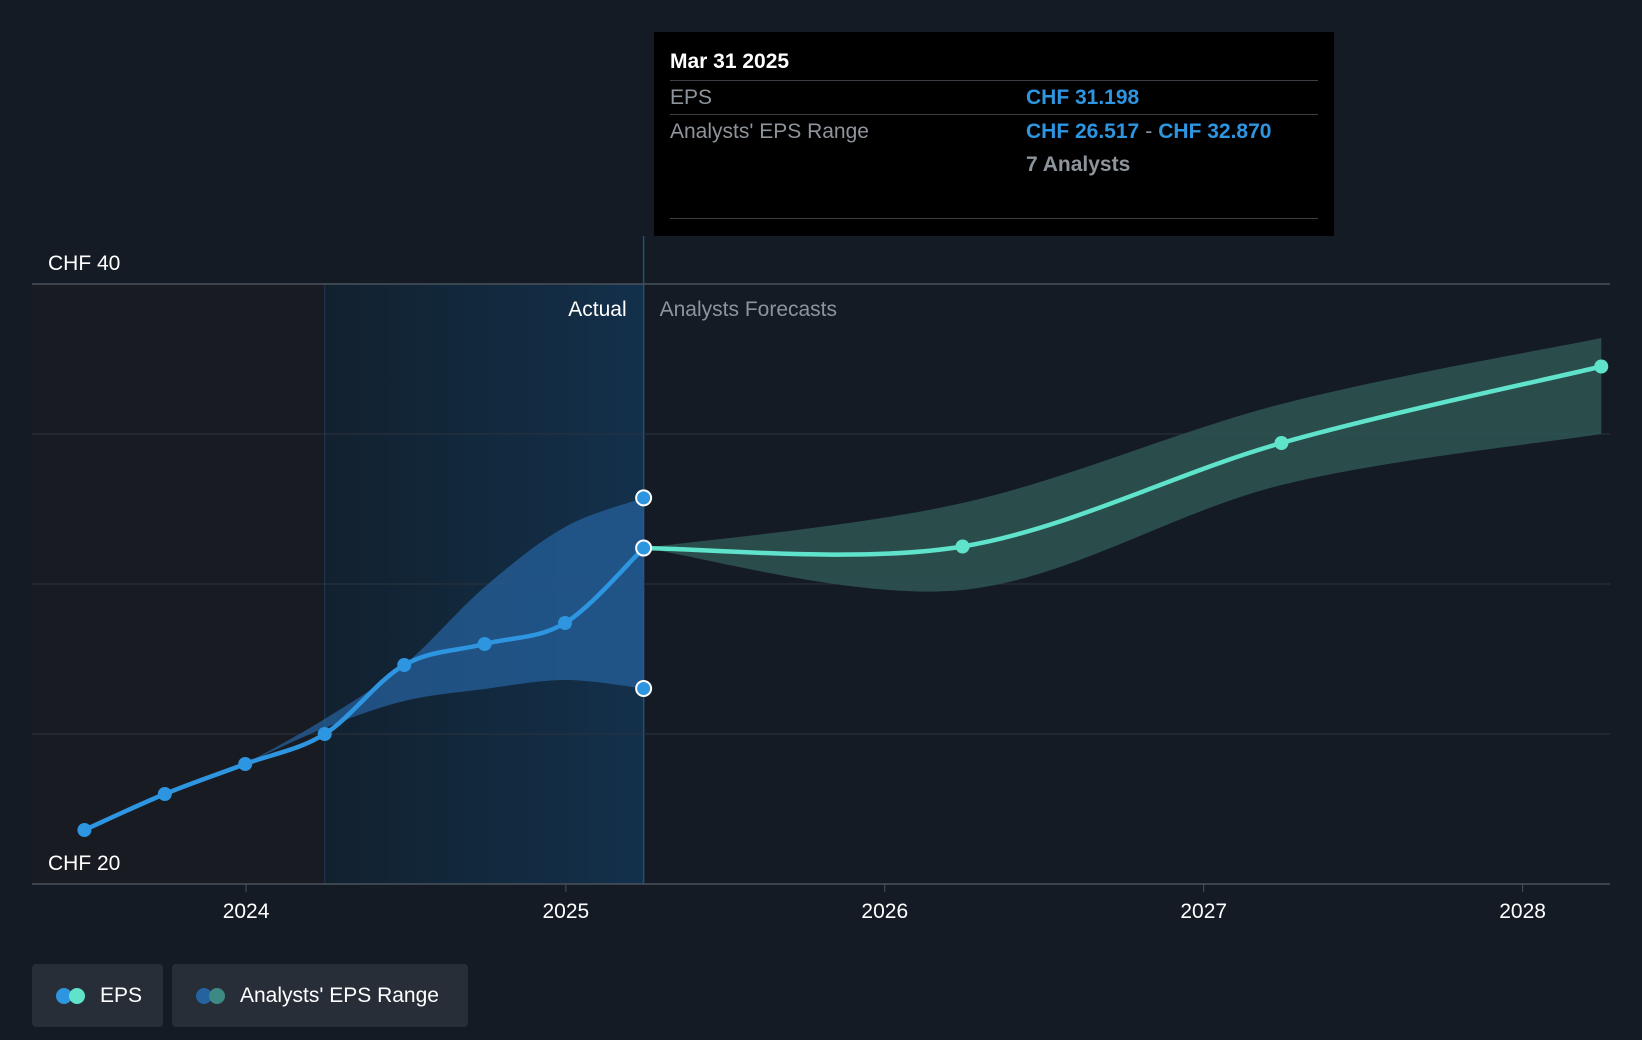 Image resolution: width=1642 pixels, height=1040 pixels. What do you see at coordinates (1122, 460) in the screenshot?
I see `eps-line-forecast` at bounding box center [1122, 460].